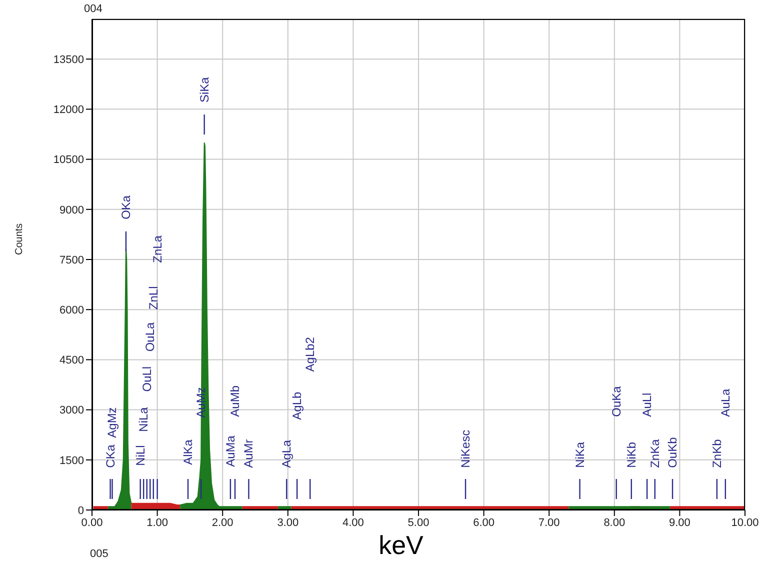 The image size is (772, 567). Describe the element at coordinates (673, 452) in the screenshot. I see `annotation: OuKb` at that location.